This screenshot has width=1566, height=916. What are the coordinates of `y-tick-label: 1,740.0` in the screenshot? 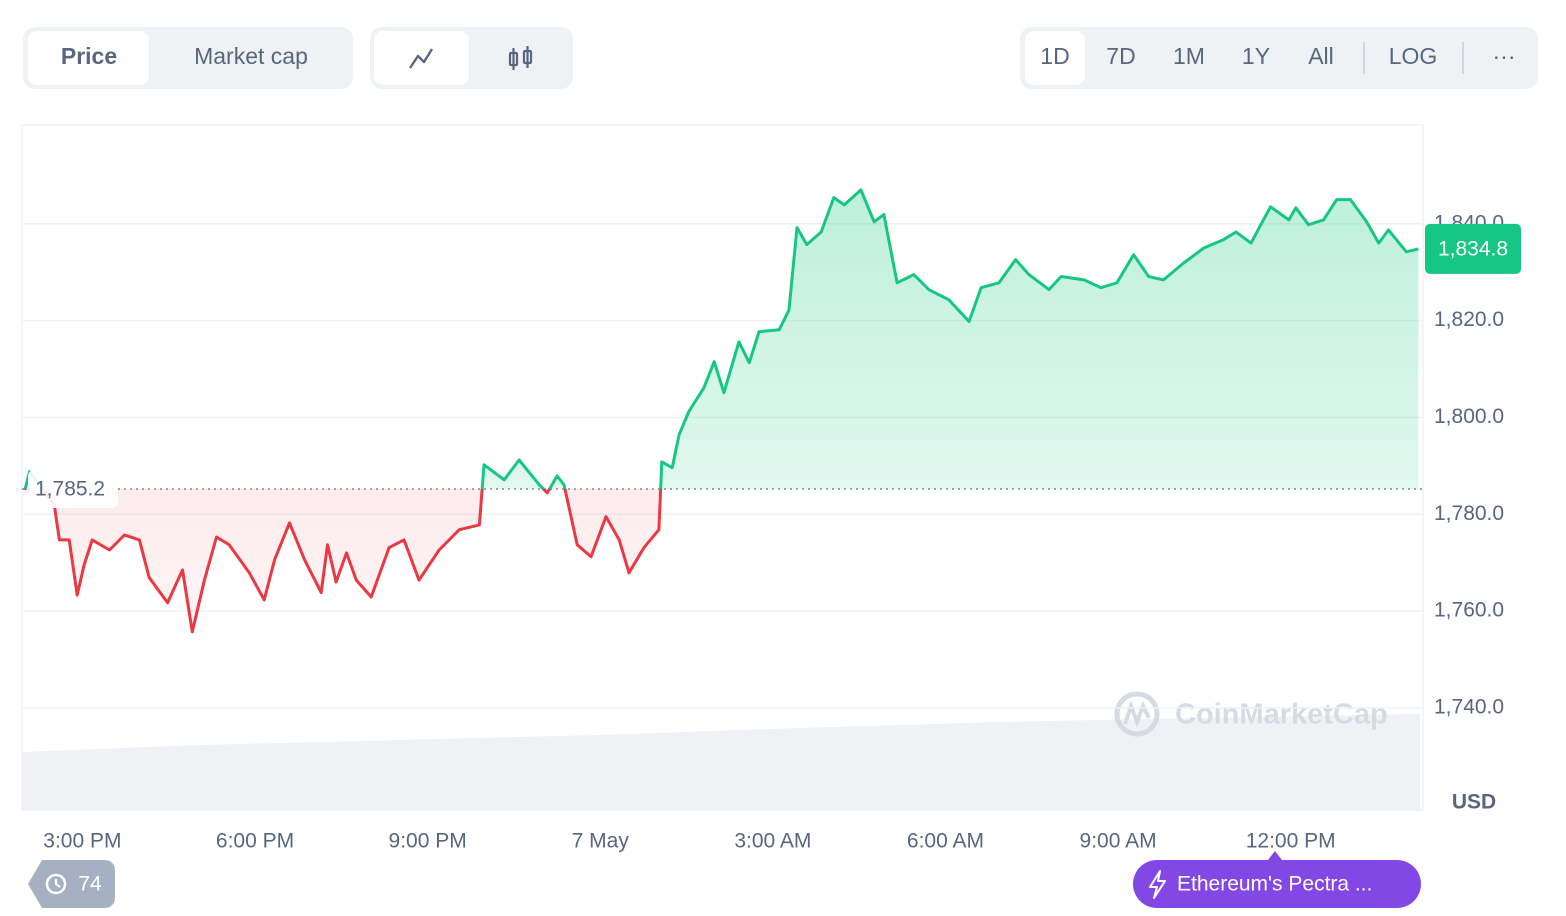 It's located at (1469, 706).